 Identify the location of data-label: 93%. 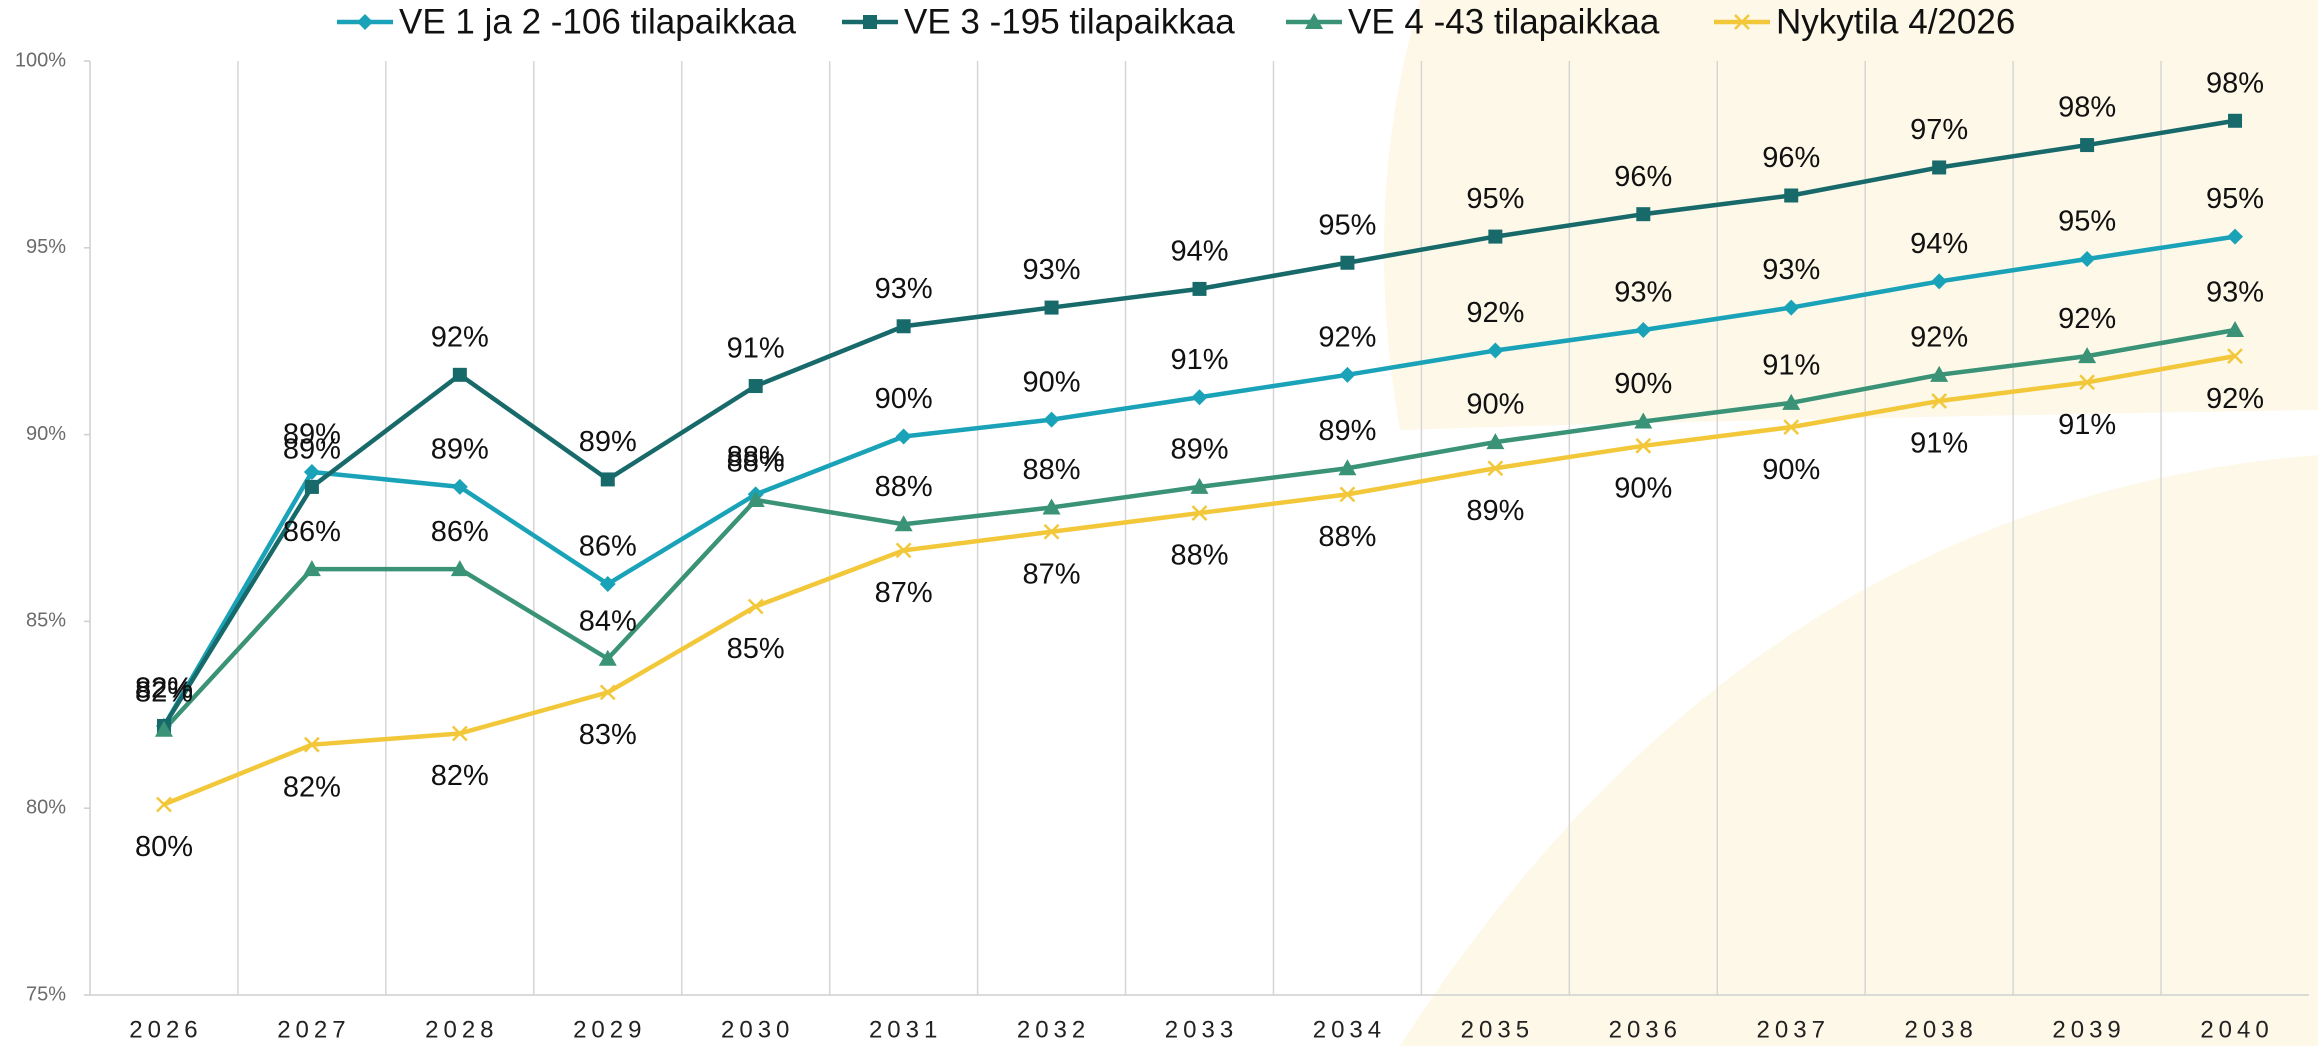
(1791, 270).